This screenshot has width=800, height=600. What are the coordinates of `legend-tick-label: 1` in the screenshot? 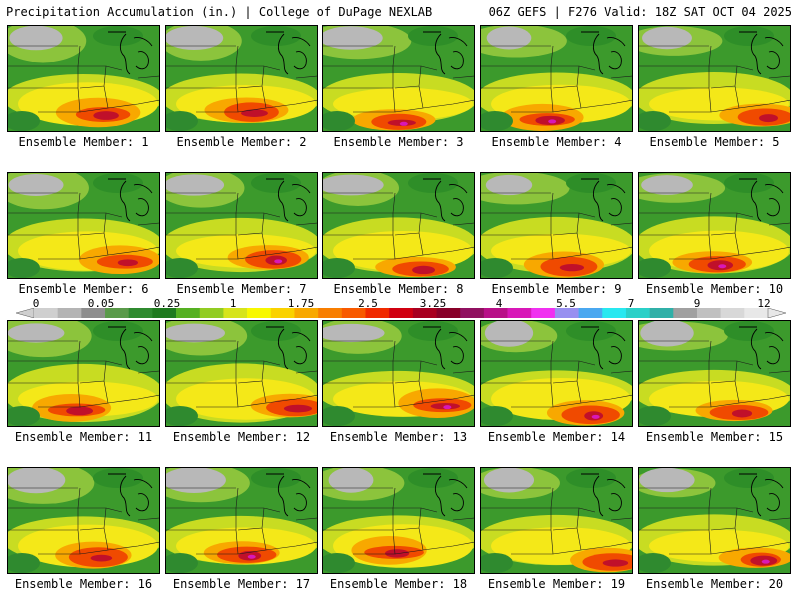 It's located at (233, 303).